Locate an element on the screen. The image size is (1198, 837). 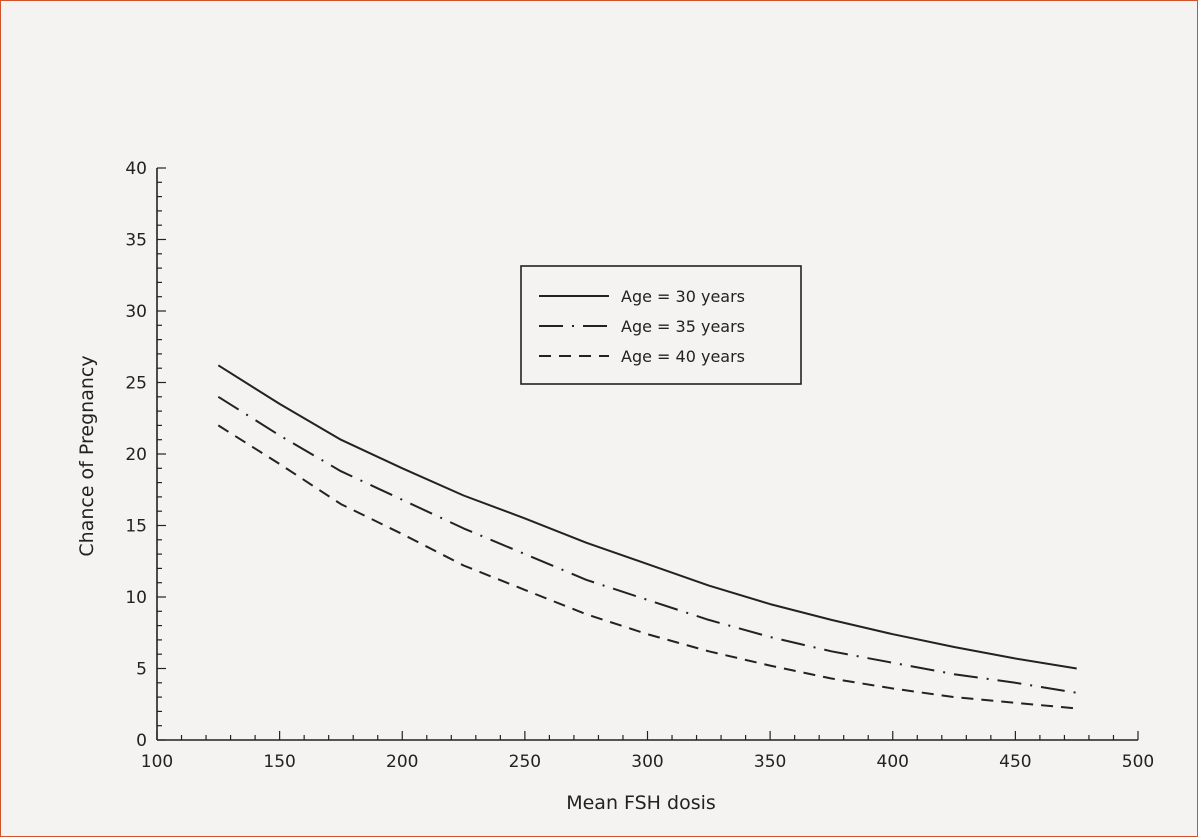
y-tick-label: 25 is located at coordinates (136, 384).